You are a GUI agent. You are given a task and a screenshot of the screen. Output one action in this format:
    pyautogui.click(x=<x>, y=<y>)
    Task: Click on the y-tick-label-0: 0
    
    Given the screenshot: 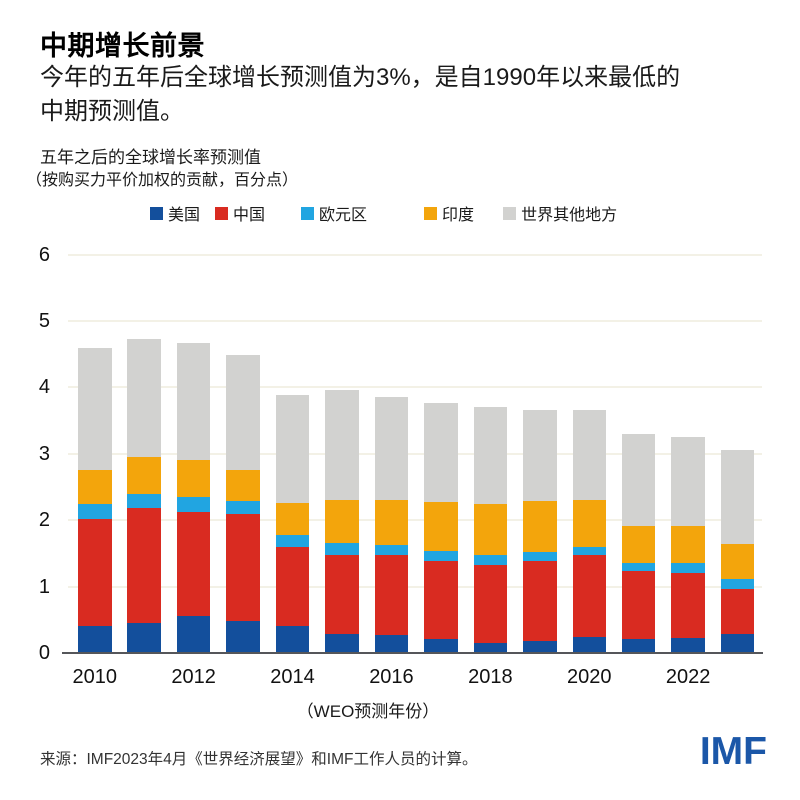 What is the action you would take?
    pyautogui.click(x=44, y=653)
    